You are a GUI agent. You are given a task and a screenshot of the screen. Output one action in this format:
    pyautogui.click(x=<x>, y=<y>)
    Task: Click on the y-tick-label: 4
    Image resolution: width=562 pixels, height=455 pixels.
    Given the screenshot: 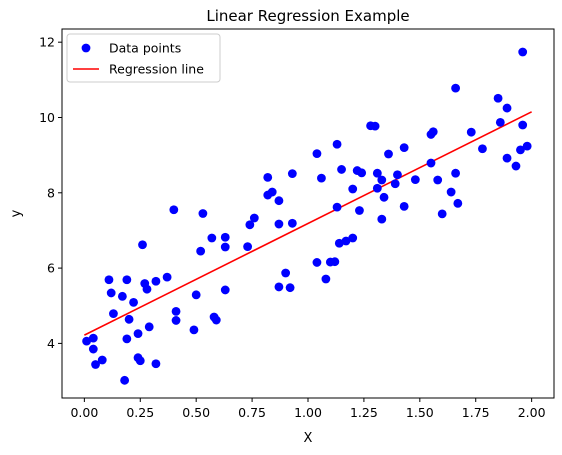 What is the action you would take?
    pyautogui.click(x=51, y=343)
    